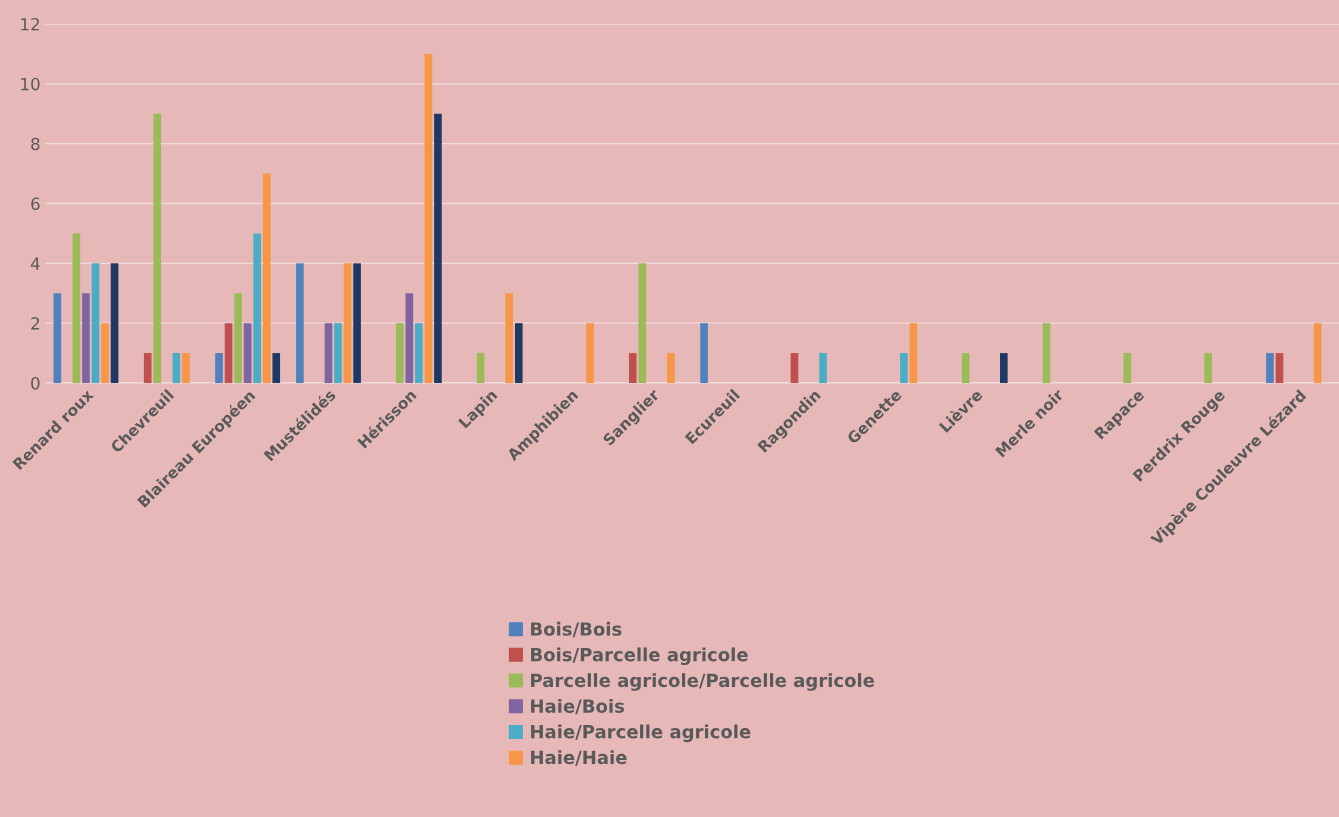 Image resolution: width=1339 pixels, height=817 pixels. What do you see at coordinates (35, 204) in the screenshot?
I see `y-tick-label: 6` at bounding box center [35, 204].